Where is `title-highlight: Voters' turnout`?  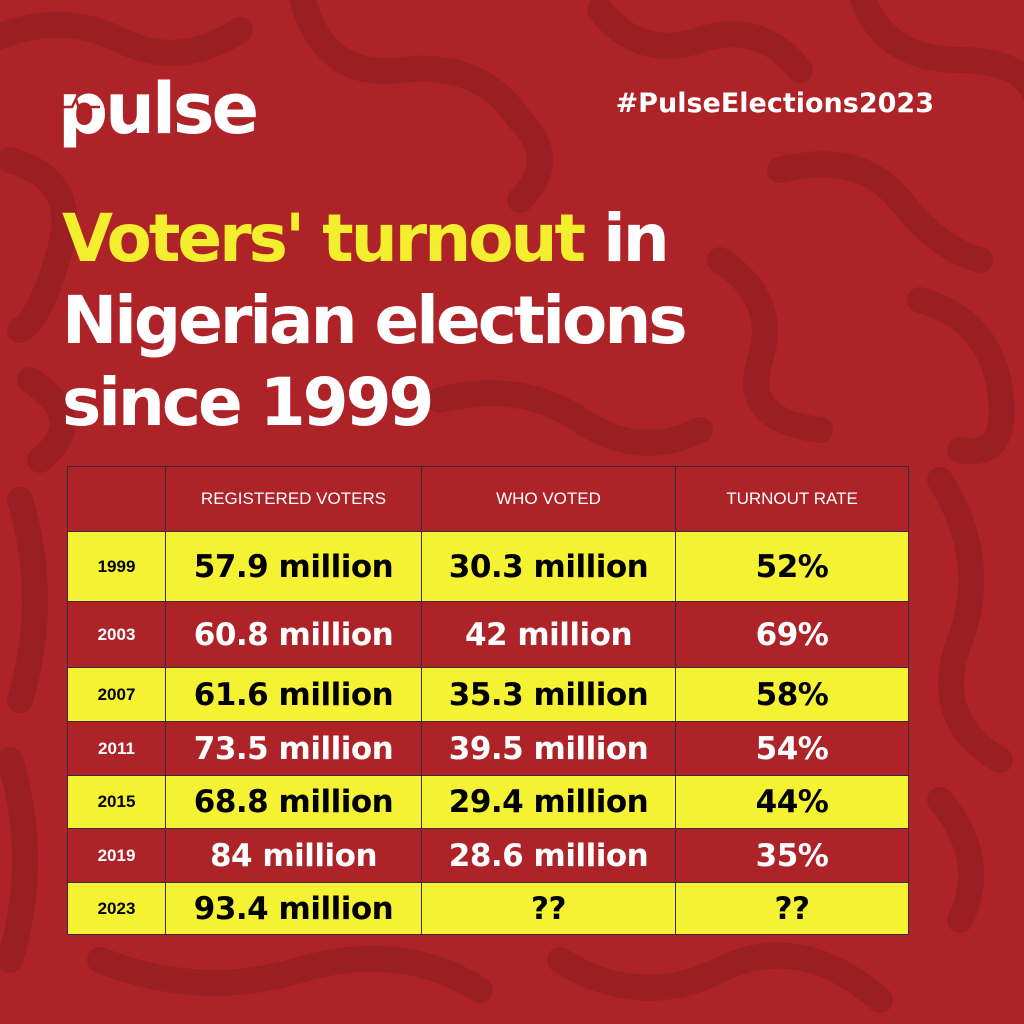 title-highlight: Voters' turnout is located at coordinates (324, 238).